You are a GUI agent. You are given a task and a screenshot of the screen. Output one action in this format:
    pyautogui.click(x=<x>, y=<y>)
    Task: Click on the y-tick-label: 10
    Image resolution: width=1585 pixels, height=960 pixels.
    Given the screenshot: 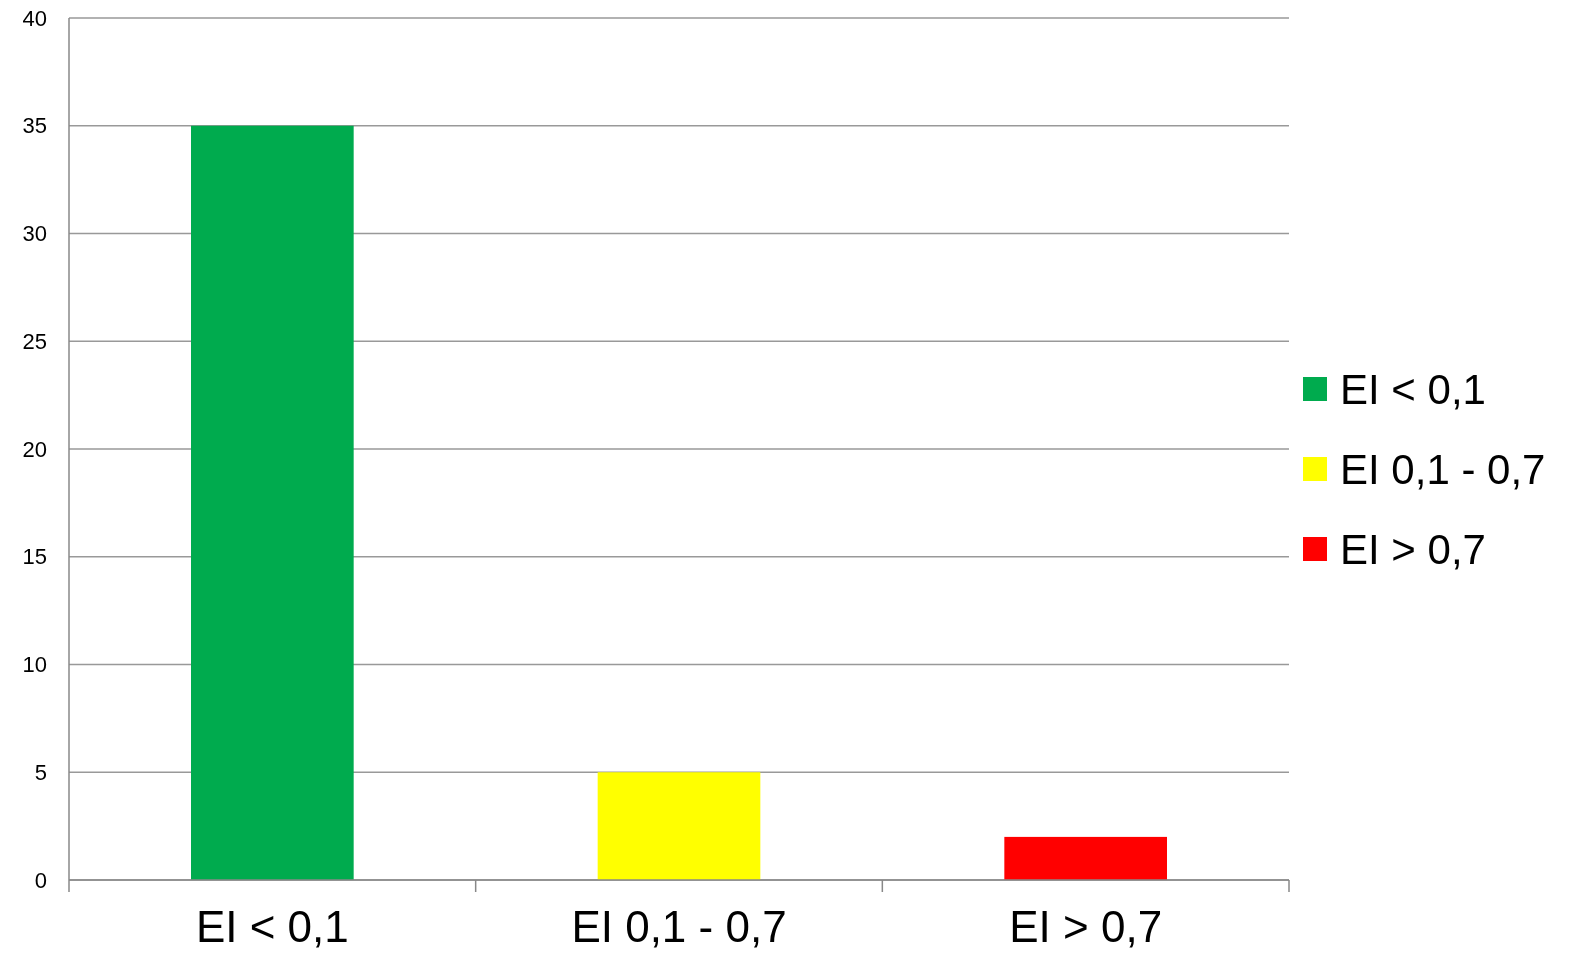 What is the action you would take?
    pyautogui.click(x=34, y=665)
    